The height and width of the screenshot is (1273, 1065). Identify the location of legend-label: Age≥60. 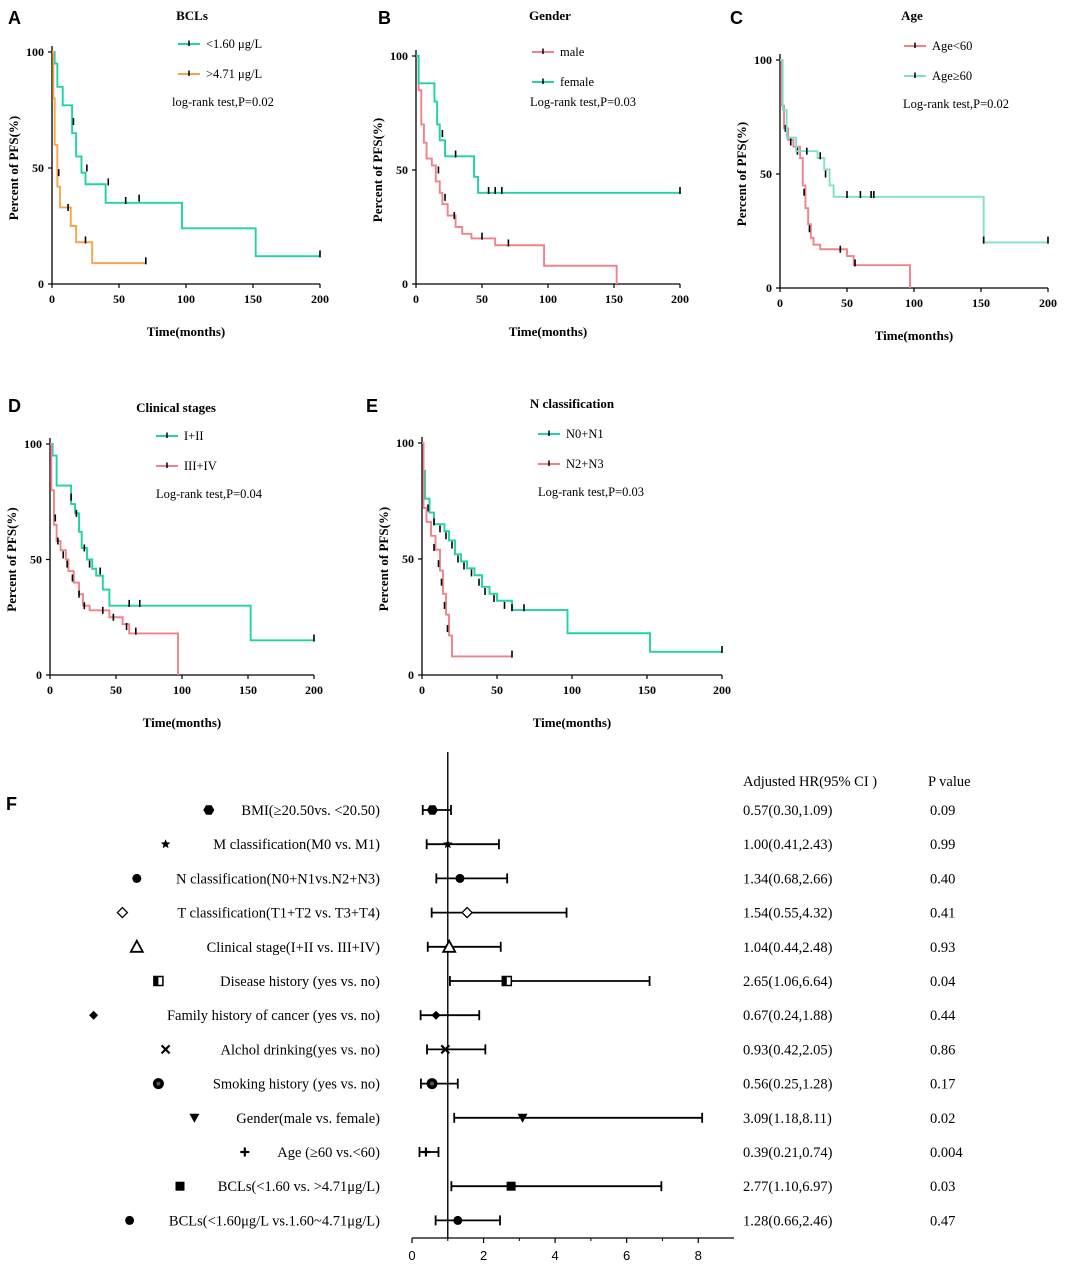
(952, 76).